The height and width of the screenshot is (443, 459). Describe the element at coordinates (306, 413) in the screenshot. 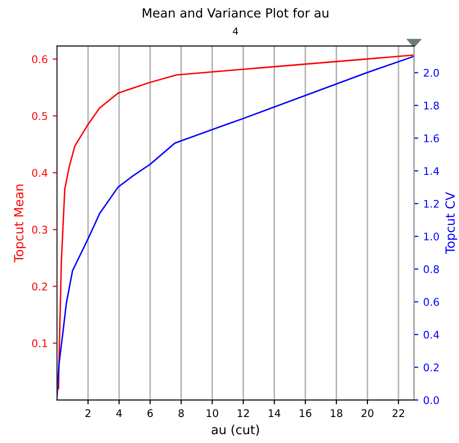

I see `x-tick-label: 16` at that location.